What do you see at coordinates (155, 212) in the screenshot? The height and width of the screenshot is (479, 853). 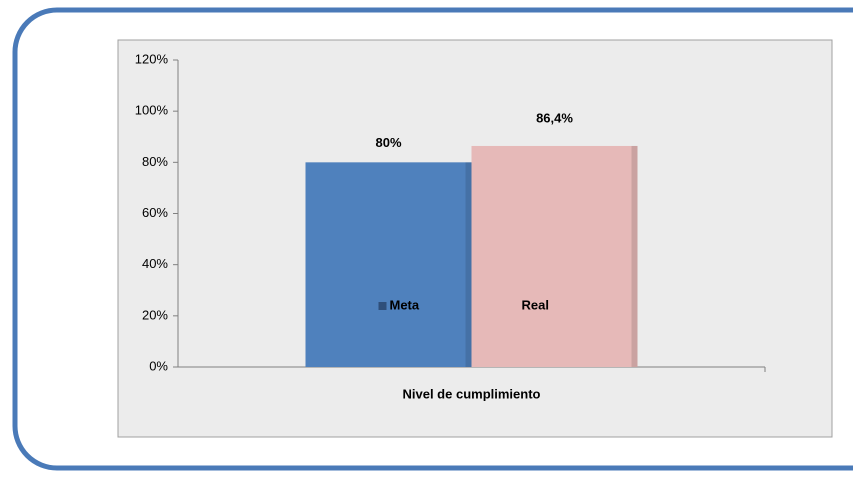 I see `y-tick-label: 60%` at bounding box center [155, 212].